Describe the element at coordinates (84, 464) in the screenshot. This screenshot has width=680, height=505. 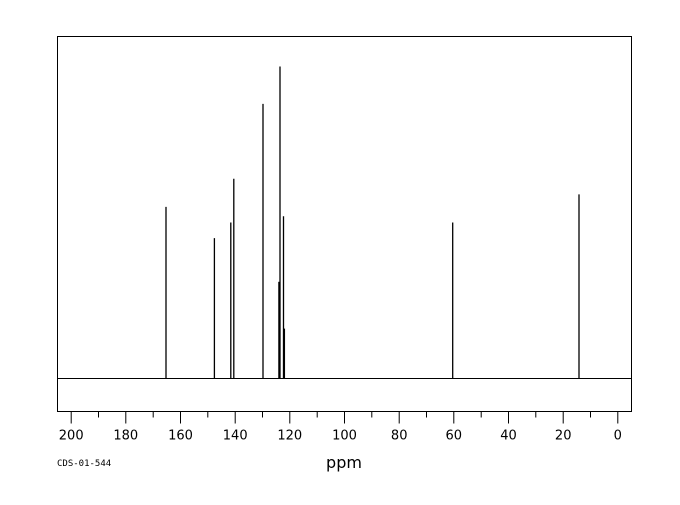
I see `spectrum-code: CDS-01-544` at that location.